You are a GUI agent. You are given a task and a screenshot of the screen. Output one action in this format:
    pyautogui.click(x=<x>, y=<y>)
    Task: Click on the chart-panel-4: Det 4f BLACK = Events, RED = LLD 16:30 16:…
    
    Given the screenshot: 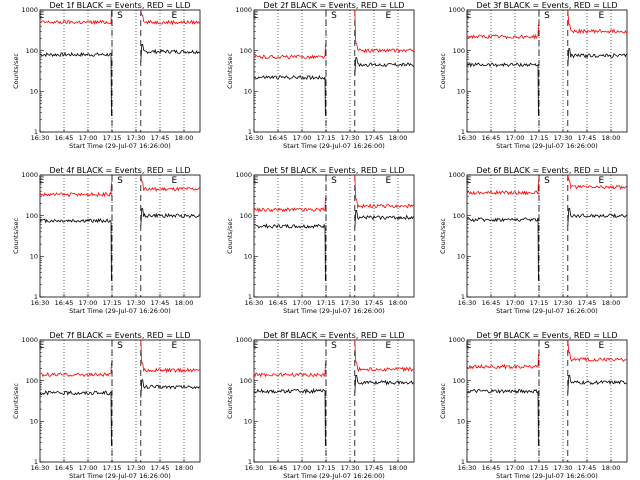 What is the action you would take?
    pyautogui.click(x=106, y=240)
    